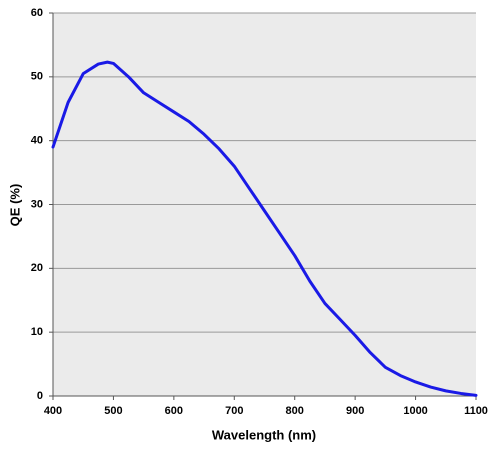  Describe the element at coordinates (37, 204) in the screenshot. I see `y-tick-label: 30` at that location.